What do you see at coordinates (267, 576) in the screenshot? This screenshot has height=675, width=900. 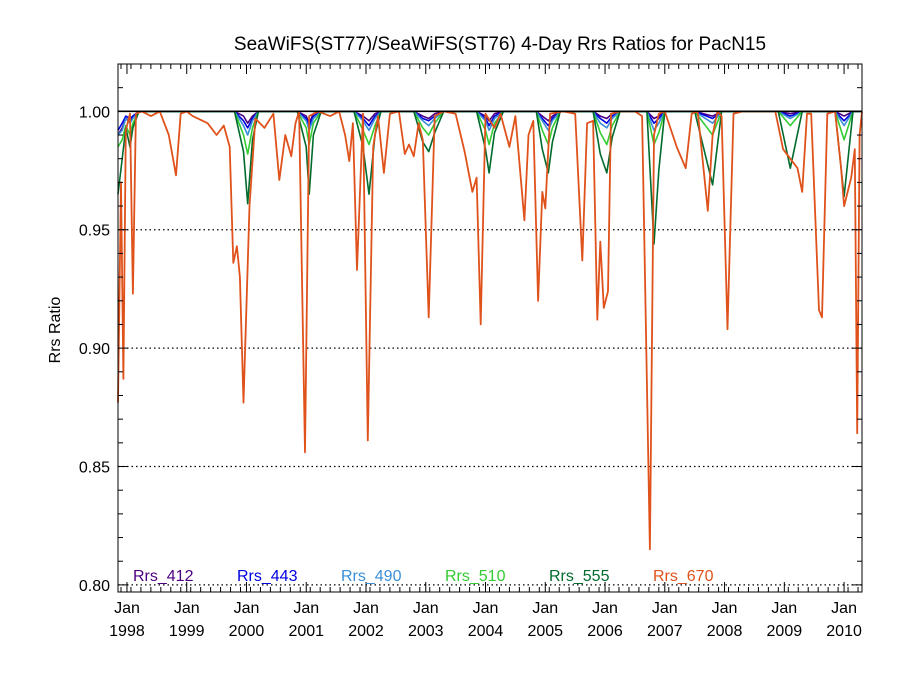 I see `legend-label-rrs-443: Rrs_443` at bounding box center [267, 576].